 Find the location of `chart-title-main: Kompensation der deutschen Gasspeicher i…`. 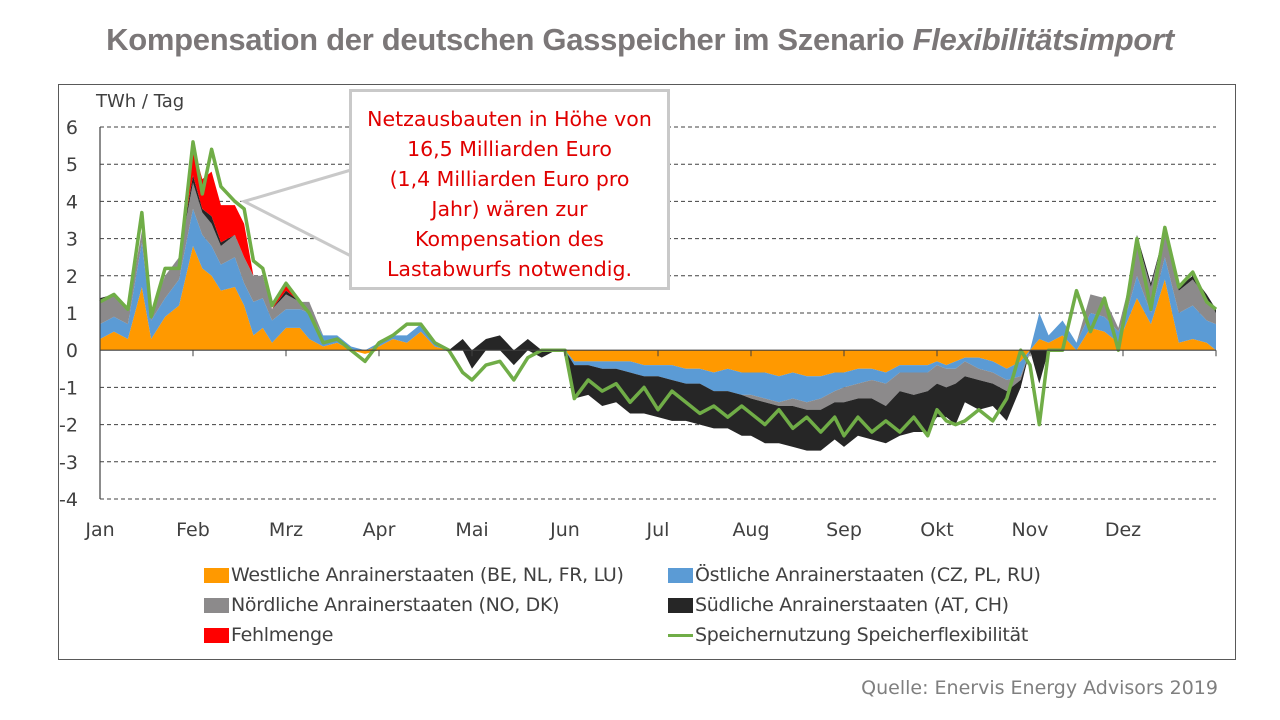

chart-title-main: Kompensation der deutschen Gasspeicher i… is located at coordinates (509, 39).